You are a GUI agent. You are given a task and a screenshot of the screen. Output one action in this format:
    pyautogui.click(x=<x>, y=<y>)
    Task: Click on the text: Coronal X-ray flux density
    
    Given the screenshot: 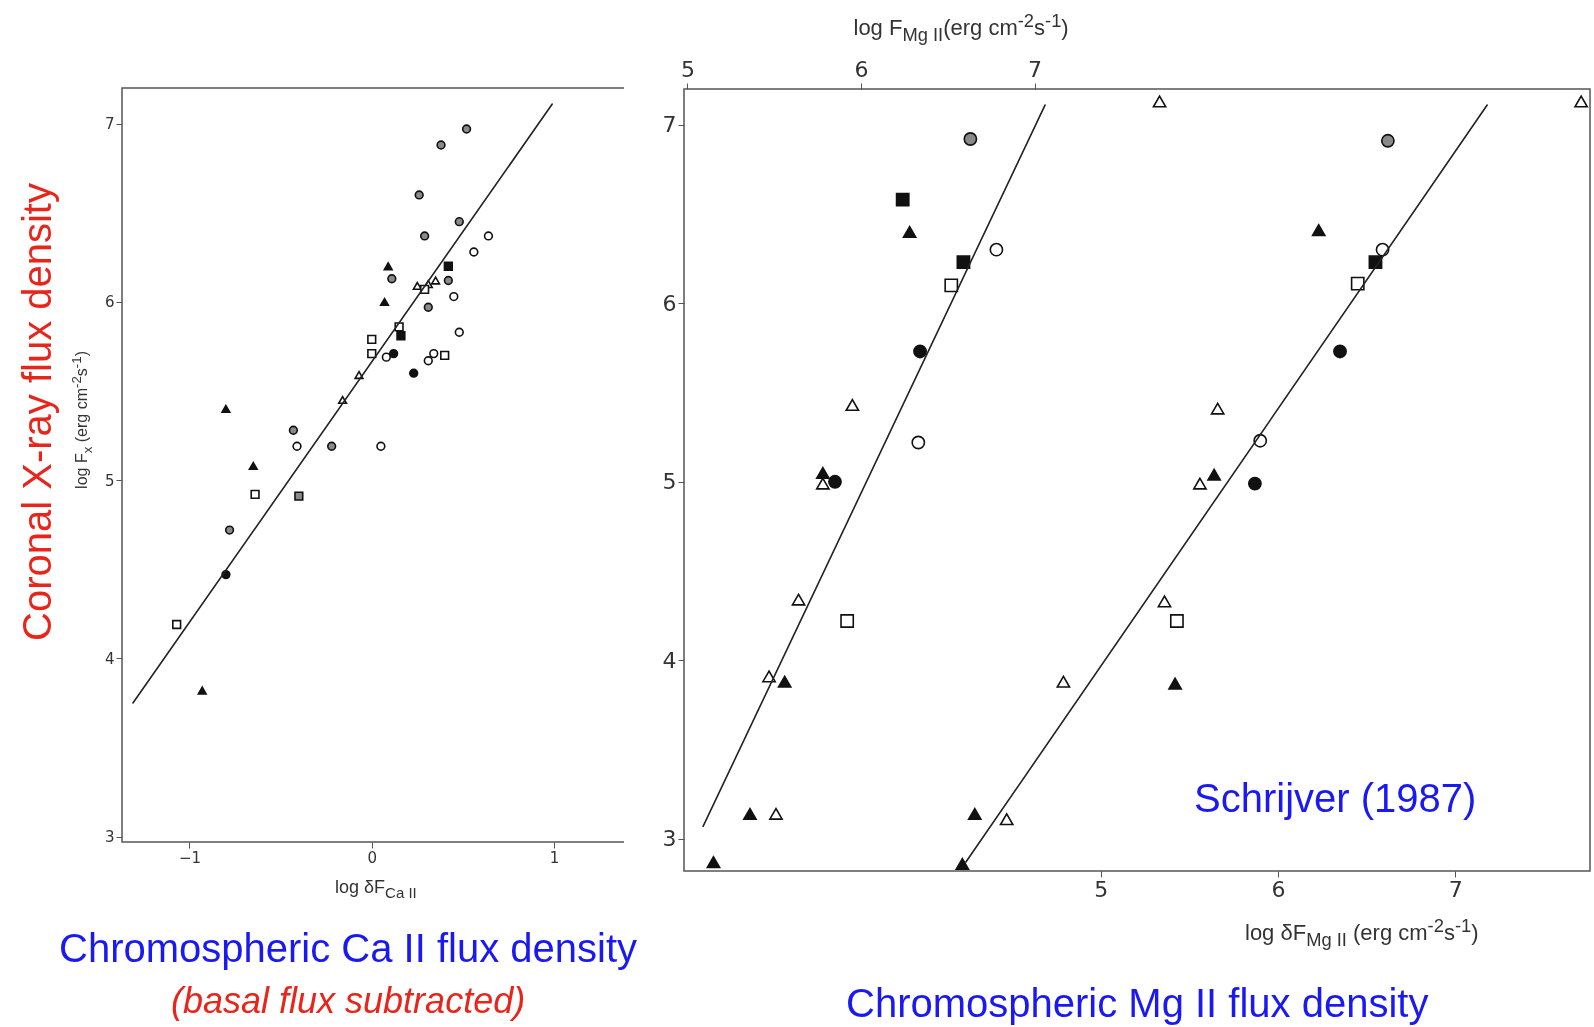 What is the action you would take?
    pyautogui.click(x=36, y=412)
    